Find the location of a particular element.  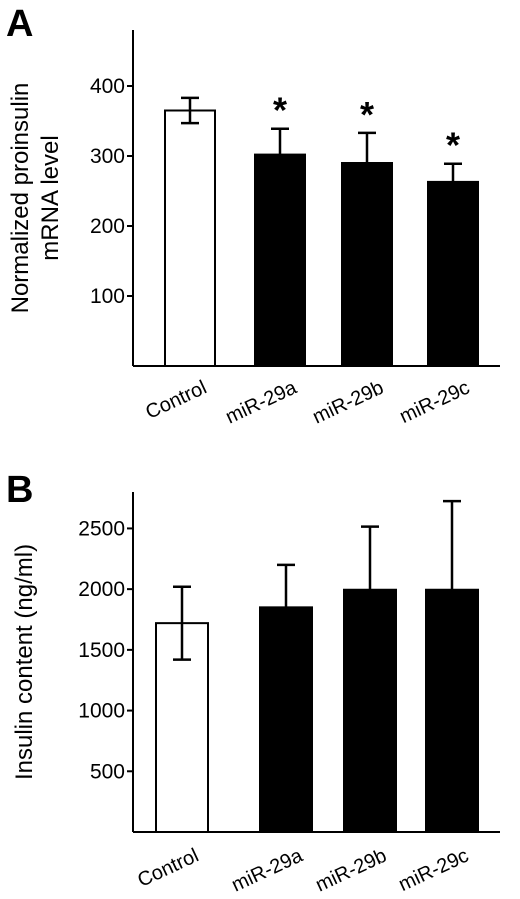

y-axis-label: Insulin content (ng/ml) is located at coordinates (24, 662).